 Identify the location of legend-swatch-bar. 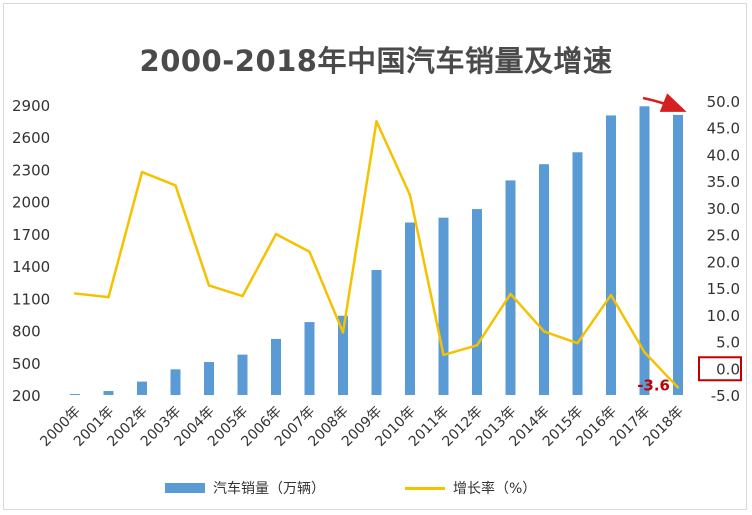
(185, 488).